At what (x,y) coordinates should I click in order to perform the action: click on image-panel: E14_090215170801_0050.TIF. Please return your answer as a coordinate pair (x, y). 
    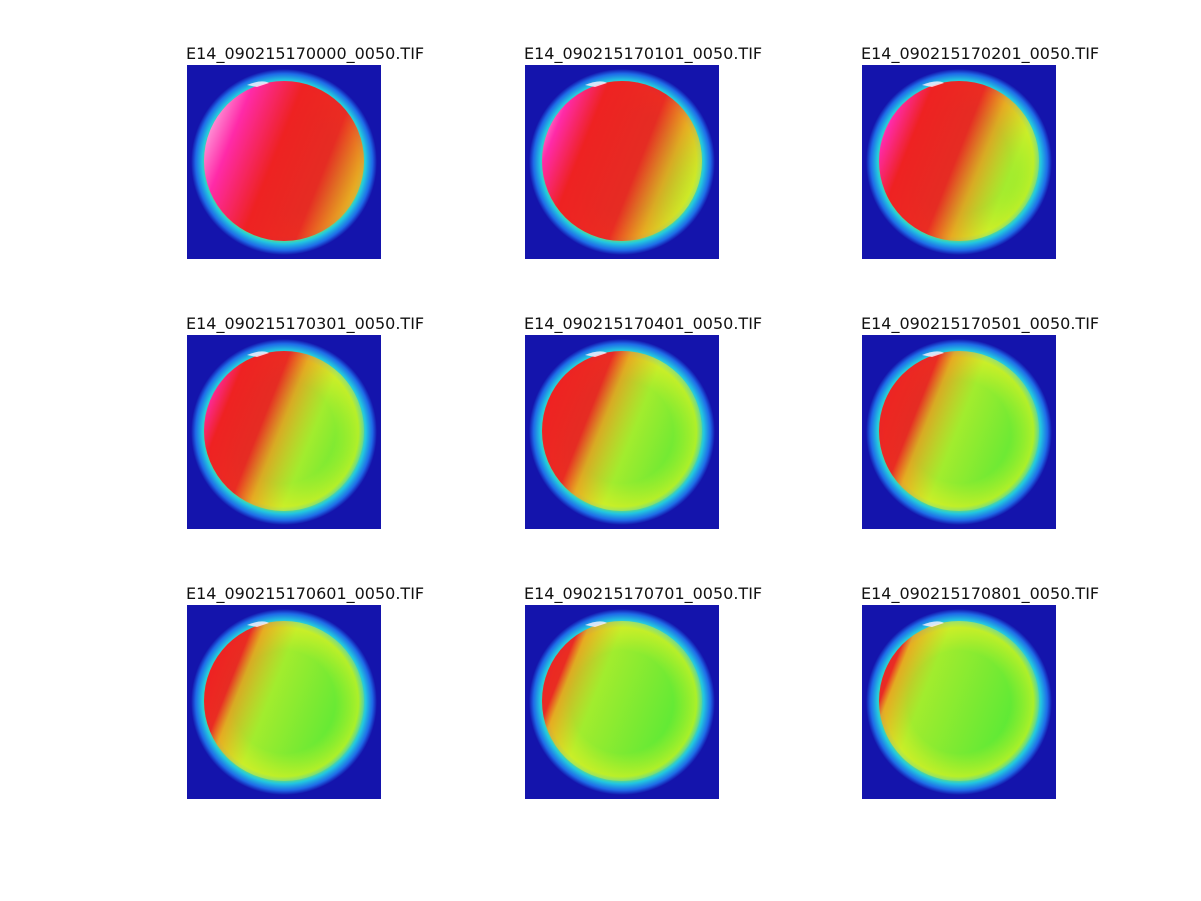
    Looking at the image, I should click on (991, 702).